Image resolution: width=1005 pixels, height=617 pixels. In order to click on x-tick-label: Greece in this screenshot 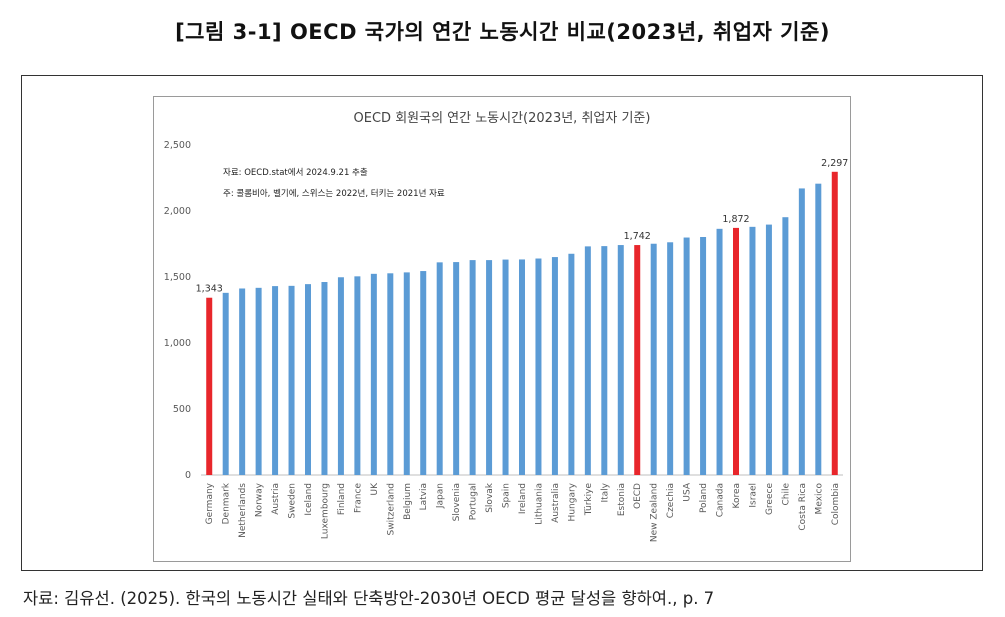, I will do `click(770, 499)`.